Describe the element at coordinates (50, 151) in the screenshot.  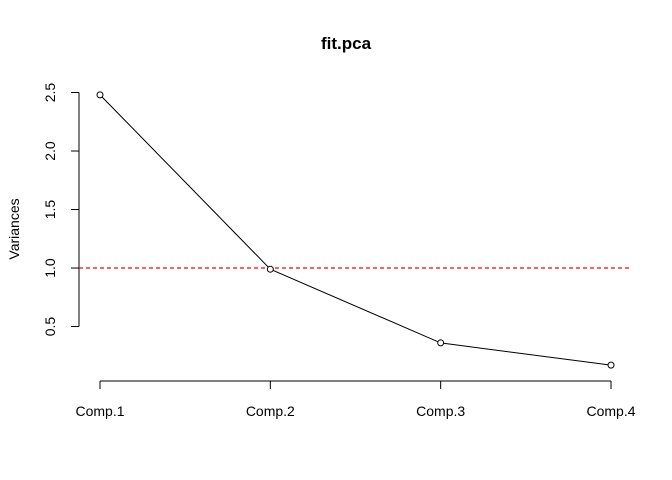
I see `y-tick-label: 2.0` at that location.